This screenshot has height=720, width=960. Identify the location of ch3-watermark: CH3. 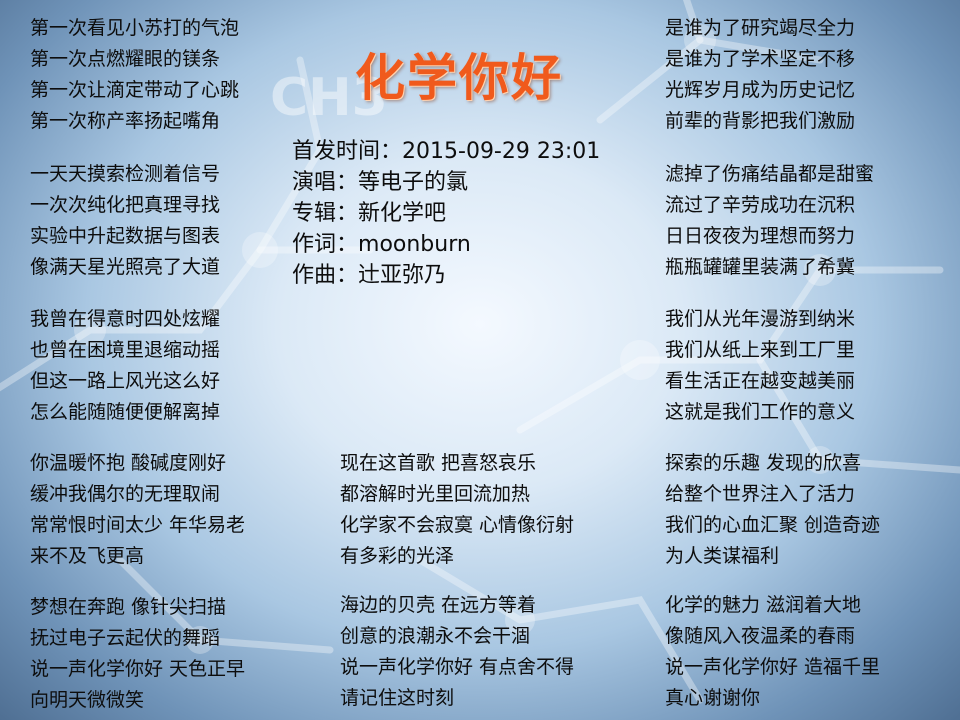
(329, 98).